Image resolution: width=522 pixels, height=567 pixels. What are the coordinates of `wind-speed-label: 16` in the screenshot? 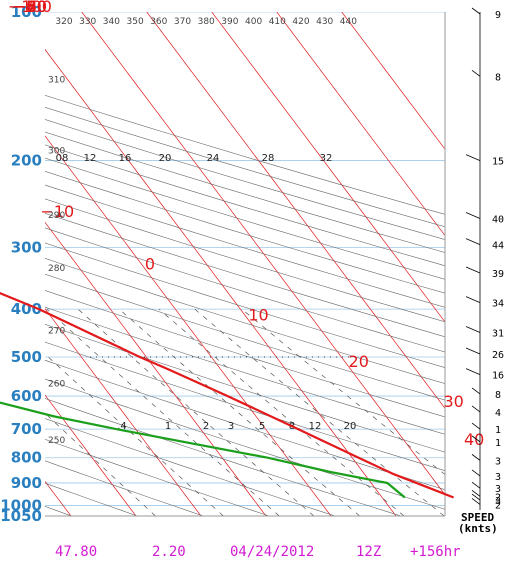 It's located at (498, 376).